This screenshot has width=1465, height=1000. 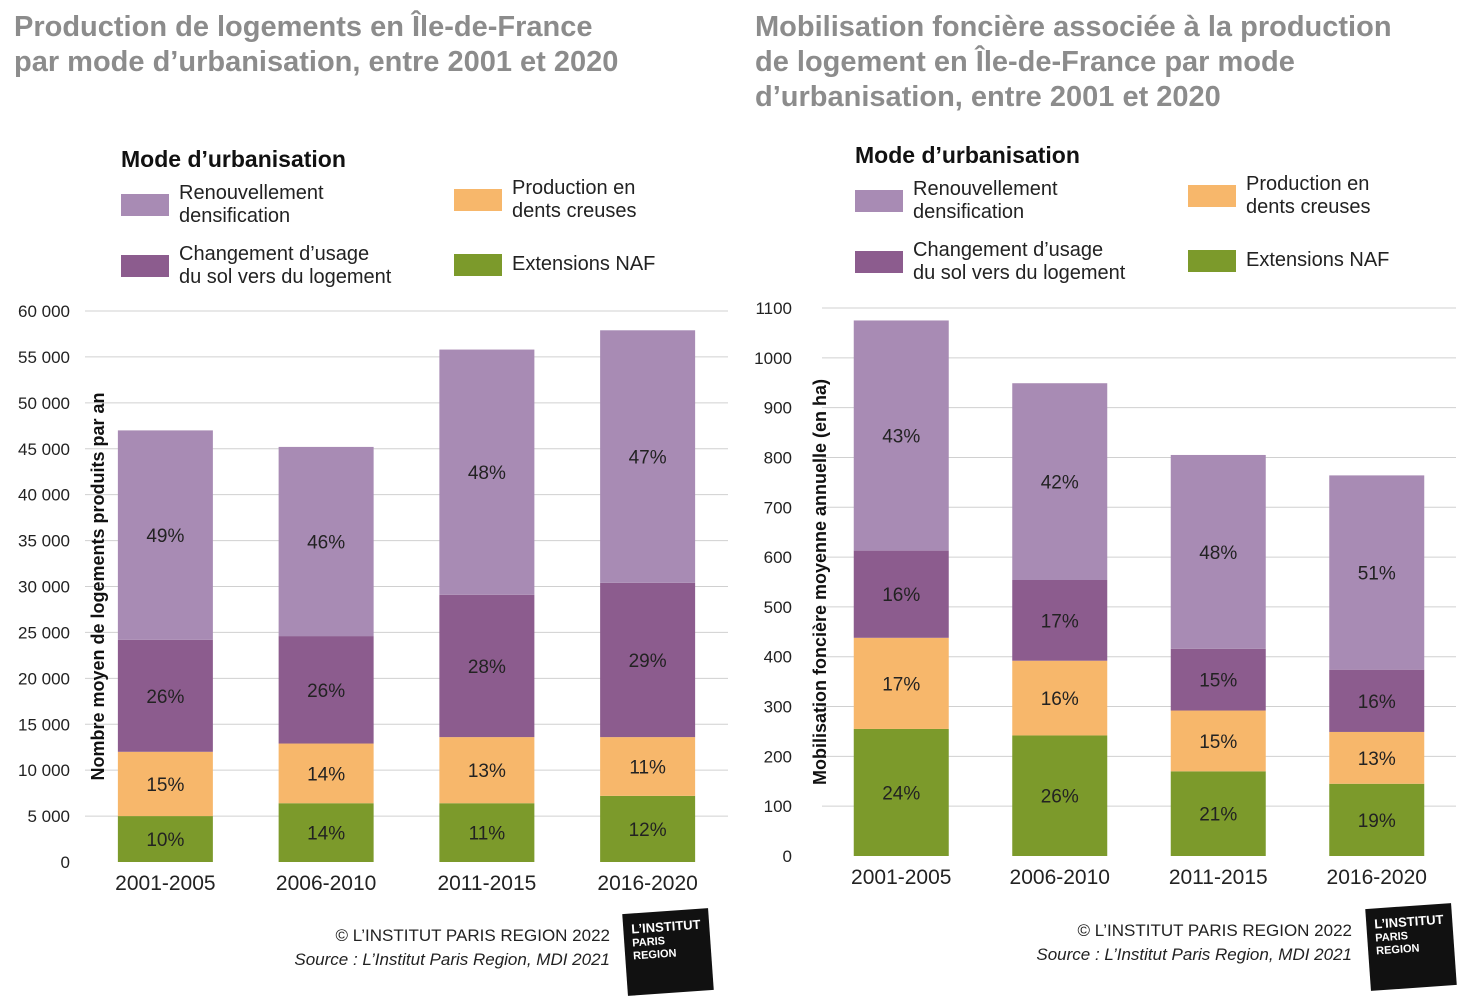 I want to click on data-label: 10%, so click(x=165, y=840).